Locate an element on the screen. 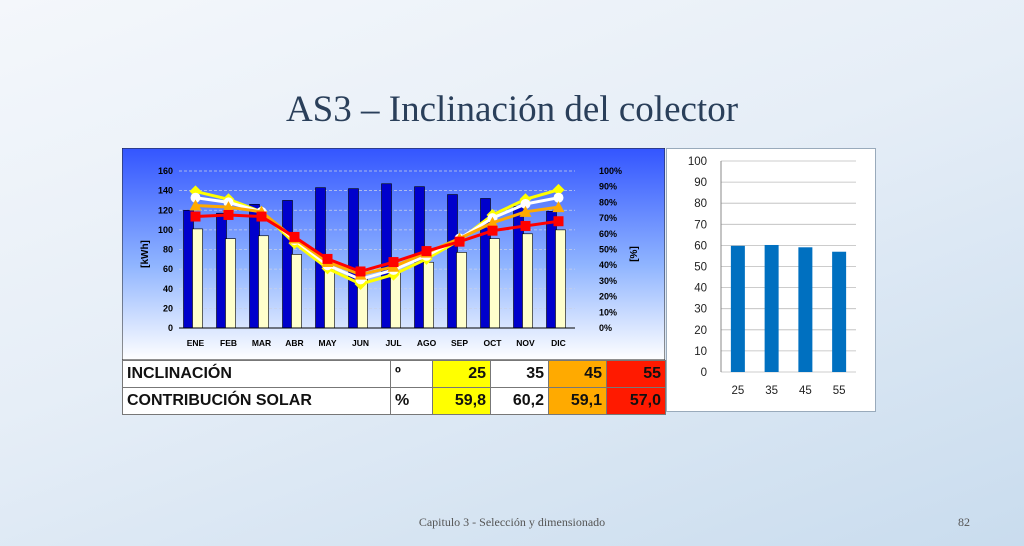 This screenshot has height=546, width=1024. y-tick-label: 50 is located at coordinates (700, 268).